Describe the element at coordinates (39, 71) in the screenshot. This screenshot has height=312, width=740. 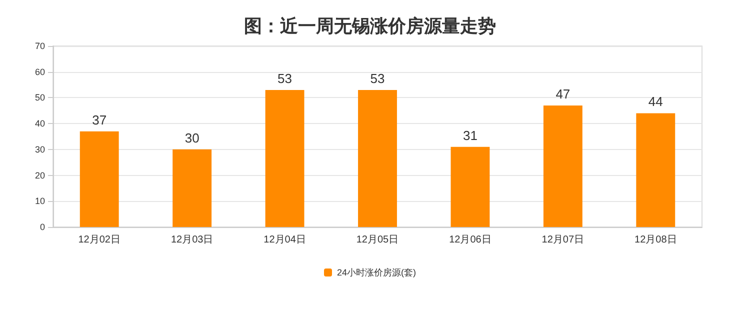
I see `y-tick-label: 60` at that location.